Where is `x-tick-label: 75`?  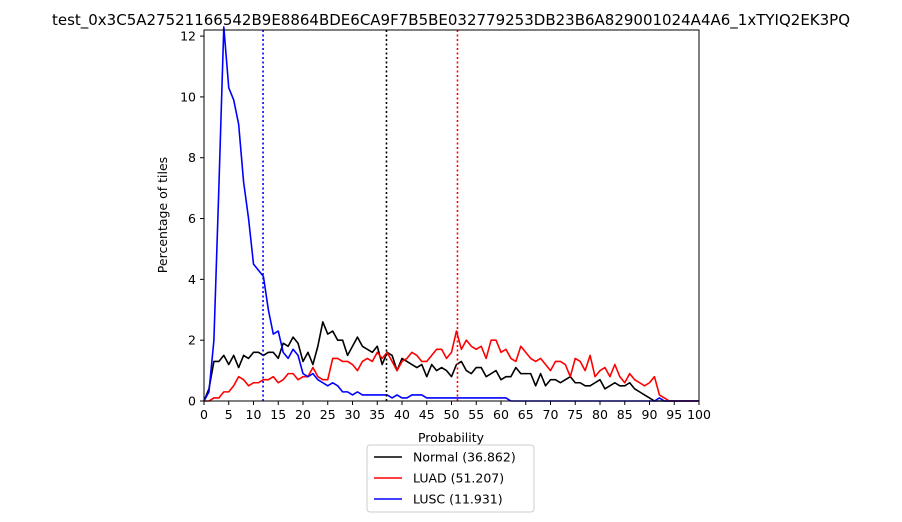 x-tick-label: 75 is located at coordinates (575, 414).